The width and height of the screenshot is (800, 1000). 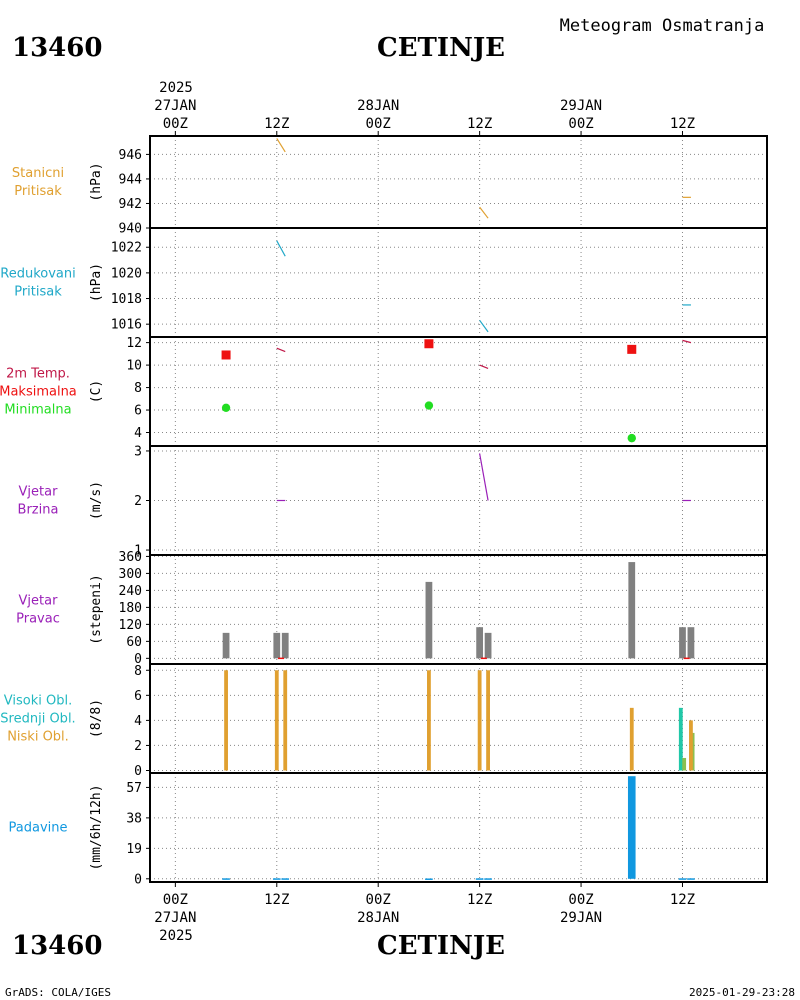 I want to click on panel-side-label: Srednji Obl., so click(x=37, y=719).